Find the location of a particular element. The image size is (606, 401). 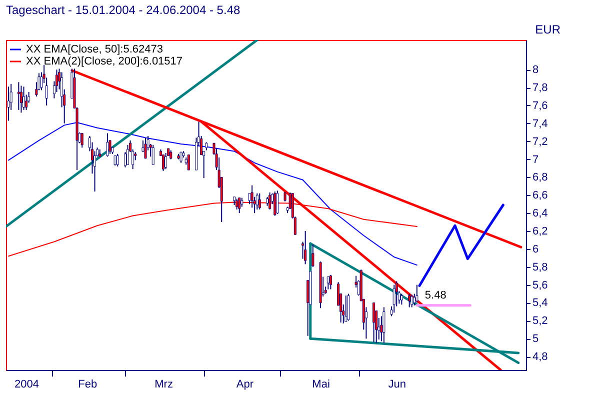

y-tick-label: 5,8 is located at coordinates (540, 267).